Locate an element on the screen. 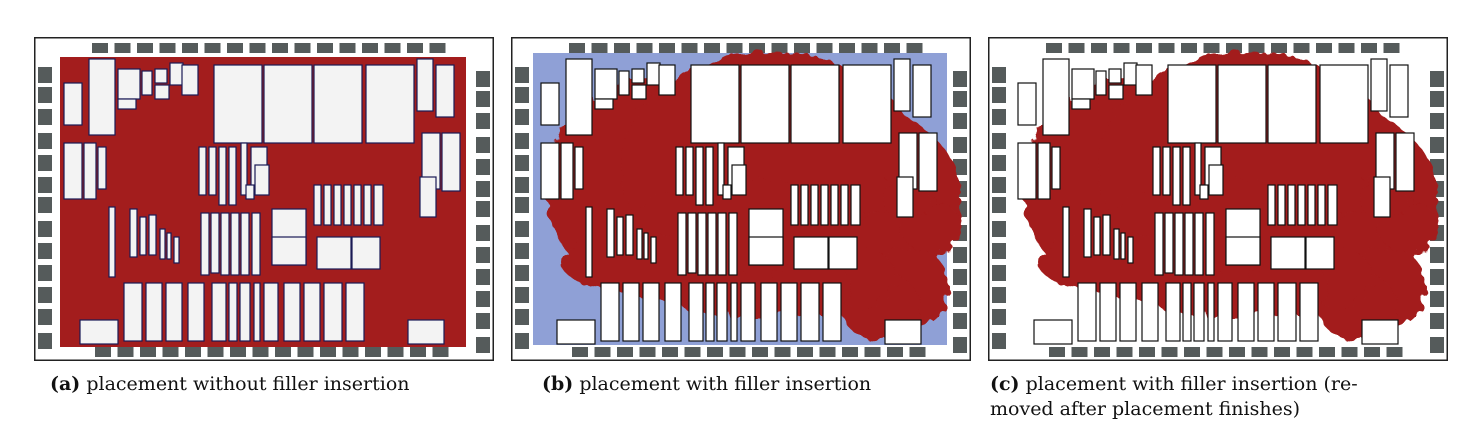 The width and height of the screenshot is (1483, 441). caption-a-text: placement without filler insertion is located at coordinates (248, 384).